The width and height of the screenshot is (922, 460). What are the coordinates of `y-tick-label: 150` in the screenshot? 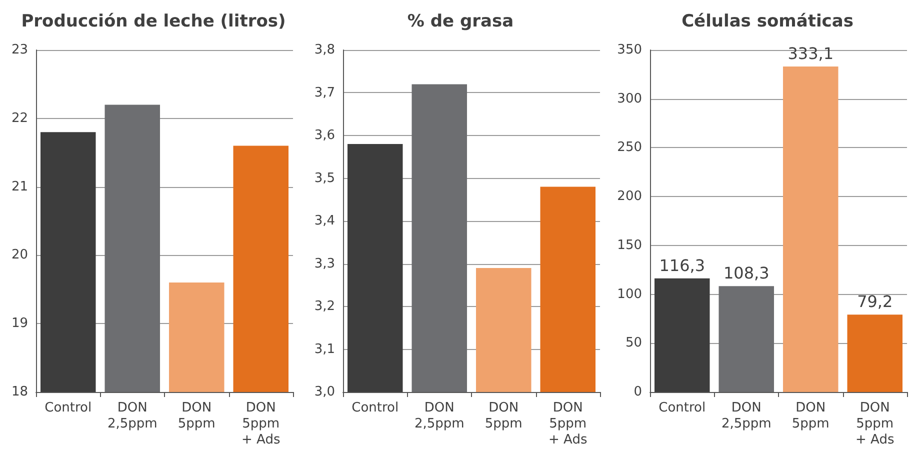 It's located at (629, 245).